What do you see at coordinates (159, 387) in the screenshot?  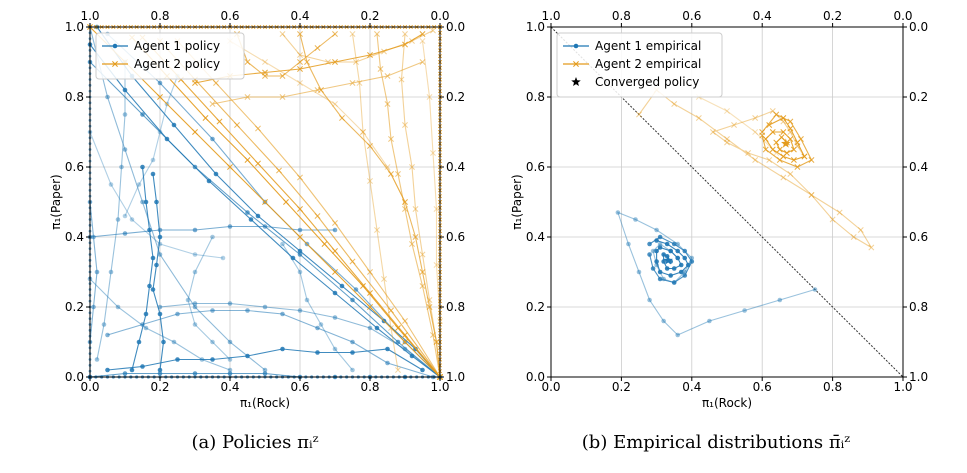 I see `tick-label-bottom: 0.2` at bounding box center [159, 387].